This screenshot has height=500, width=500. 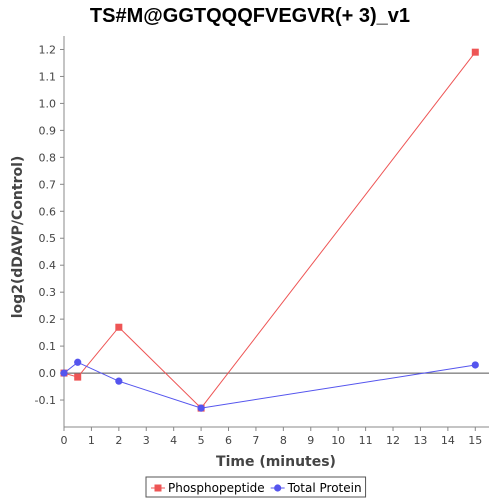 I want to click on legend-box, so click(x=256, y=487).